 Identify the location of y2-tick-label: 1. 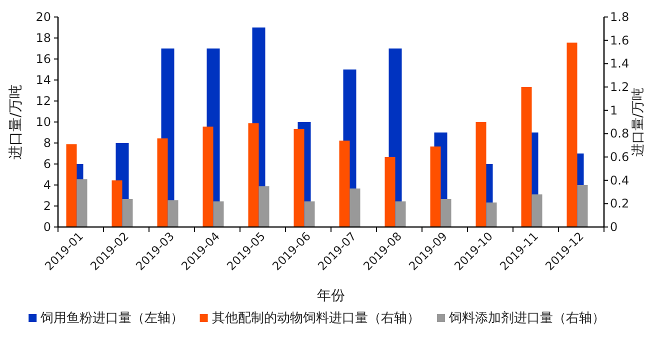
(614, 110).